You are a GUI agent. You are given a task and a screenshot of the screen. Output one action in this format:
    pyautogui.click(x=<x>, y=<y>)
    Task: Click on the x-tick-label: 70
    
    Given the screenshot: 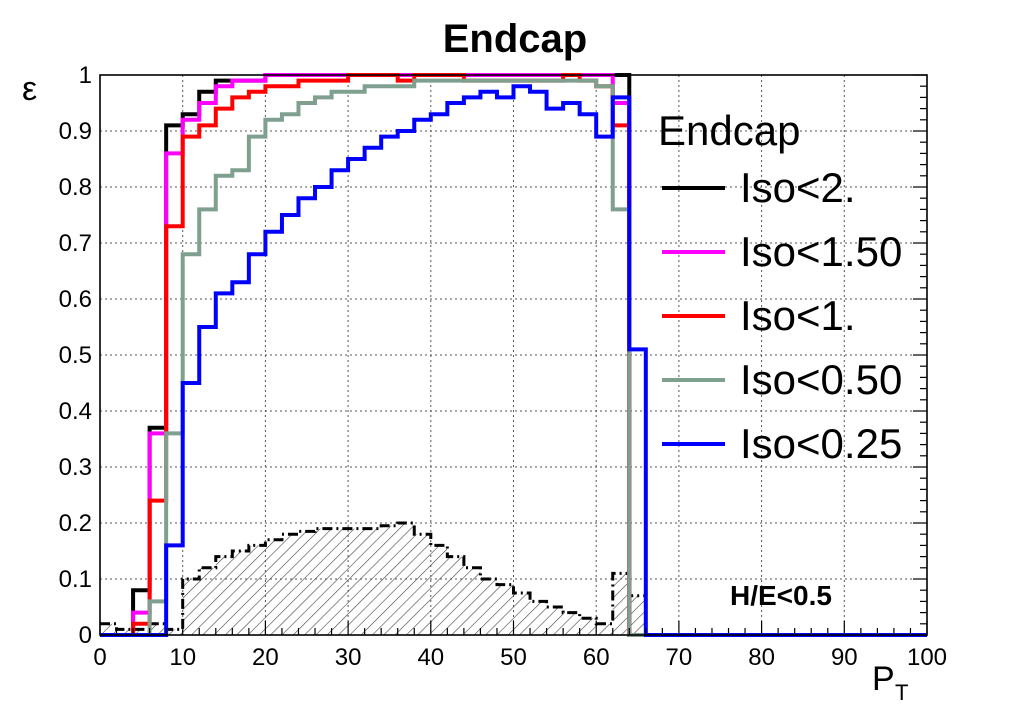 What is the action you would take?
    pyautogui.click(x=679, y=657)
    